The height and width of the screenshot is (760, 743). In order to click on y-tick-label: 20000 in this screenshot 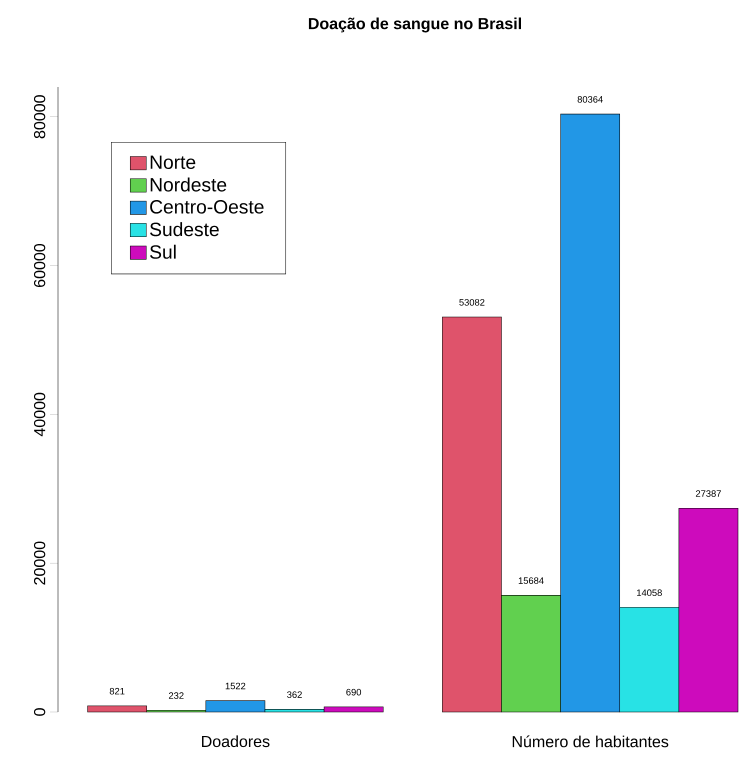, I will do `click(40, 563)`.